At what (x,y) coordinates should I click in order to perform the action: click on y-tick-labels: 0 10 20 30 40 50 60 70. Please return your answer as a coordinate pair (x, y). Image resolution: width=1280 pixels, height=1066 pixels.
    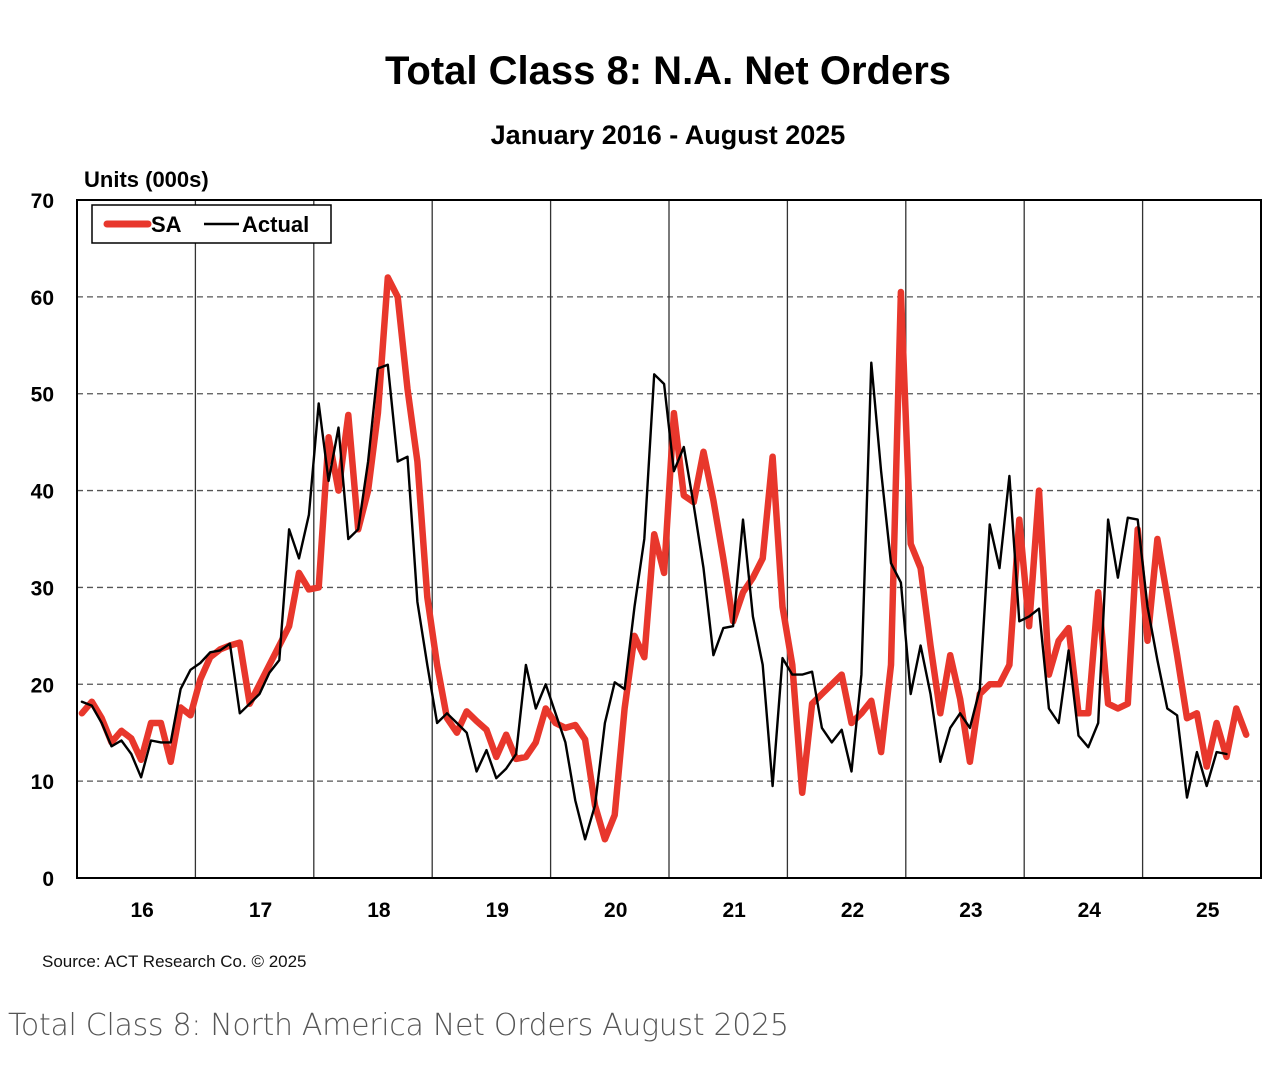
    Looking at the image, I should click on (42, 540).